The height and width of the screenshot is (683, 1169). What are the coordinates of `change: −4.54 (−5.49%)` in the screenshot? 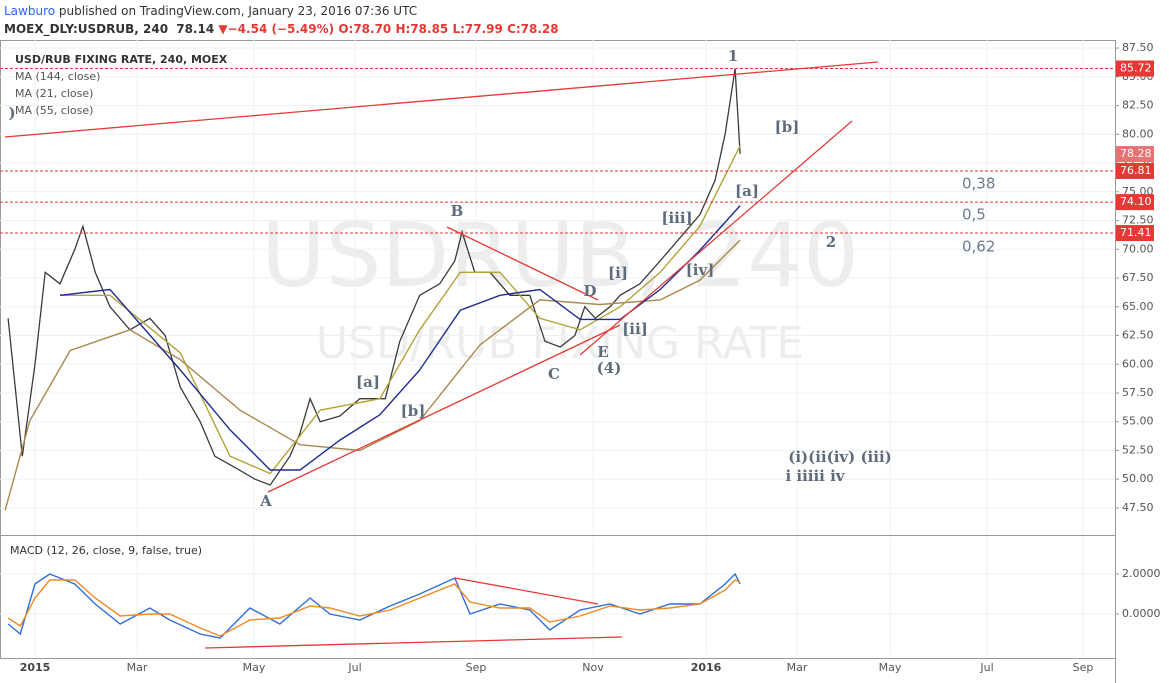 It's located at (281, 29).